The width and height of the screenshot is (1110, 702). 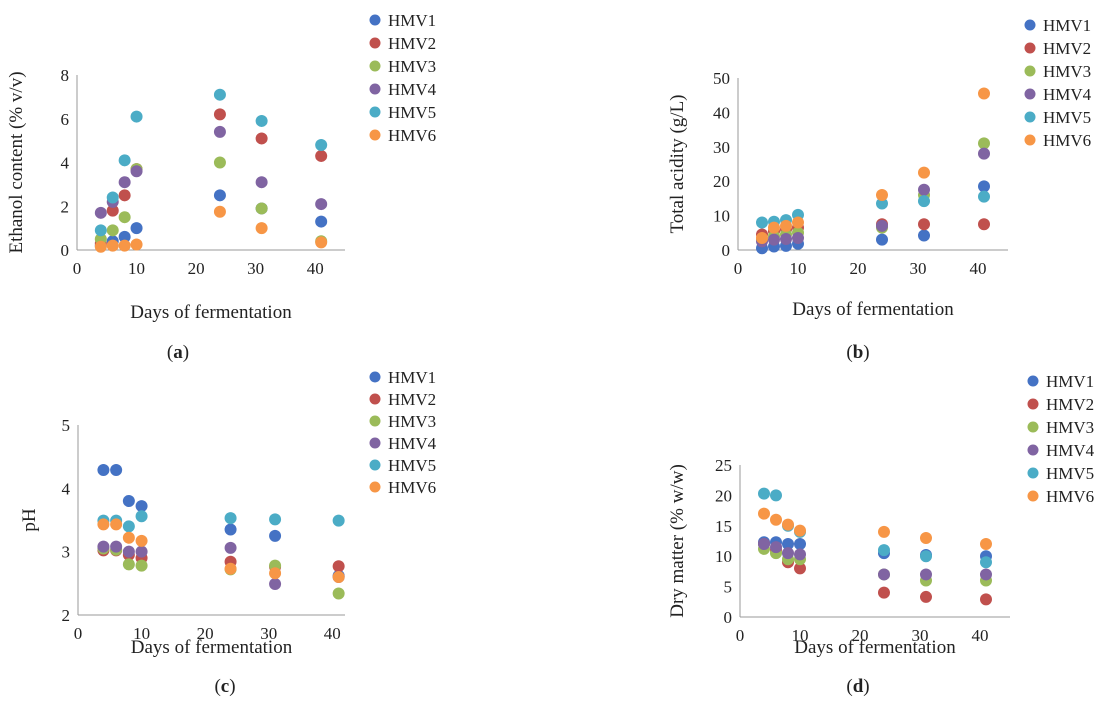 I want to click on y-tick-label: 8, so click(x=65, y=75).